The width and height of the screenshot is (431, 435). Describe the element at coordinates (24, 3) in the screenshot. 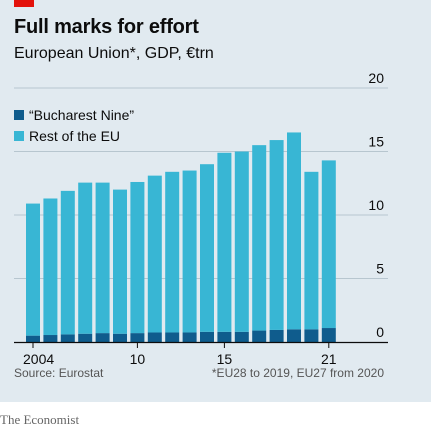

I see `economist-red-tag` at that location.